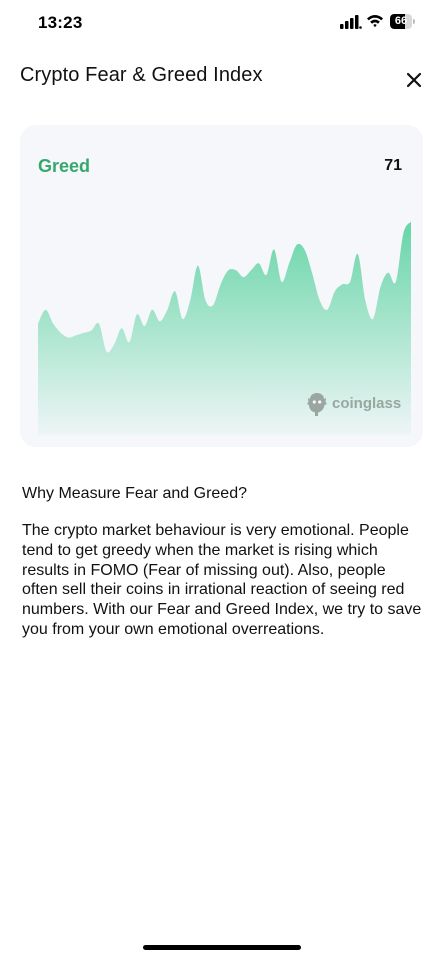 This screenshot has width=443, height=960. I want to click on battery-icon: 66, so click(403, 21).